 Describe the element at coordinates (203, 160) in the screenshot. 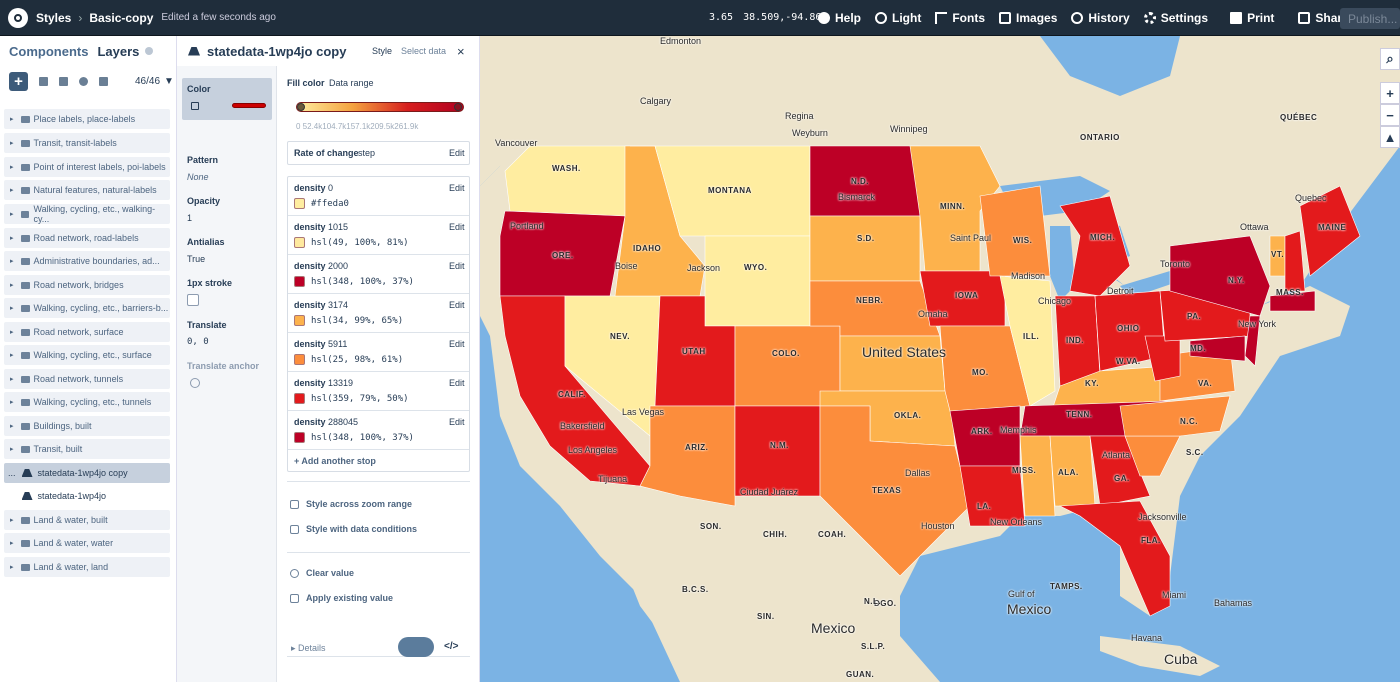

I see `property-pattern: Pattern` at that location.